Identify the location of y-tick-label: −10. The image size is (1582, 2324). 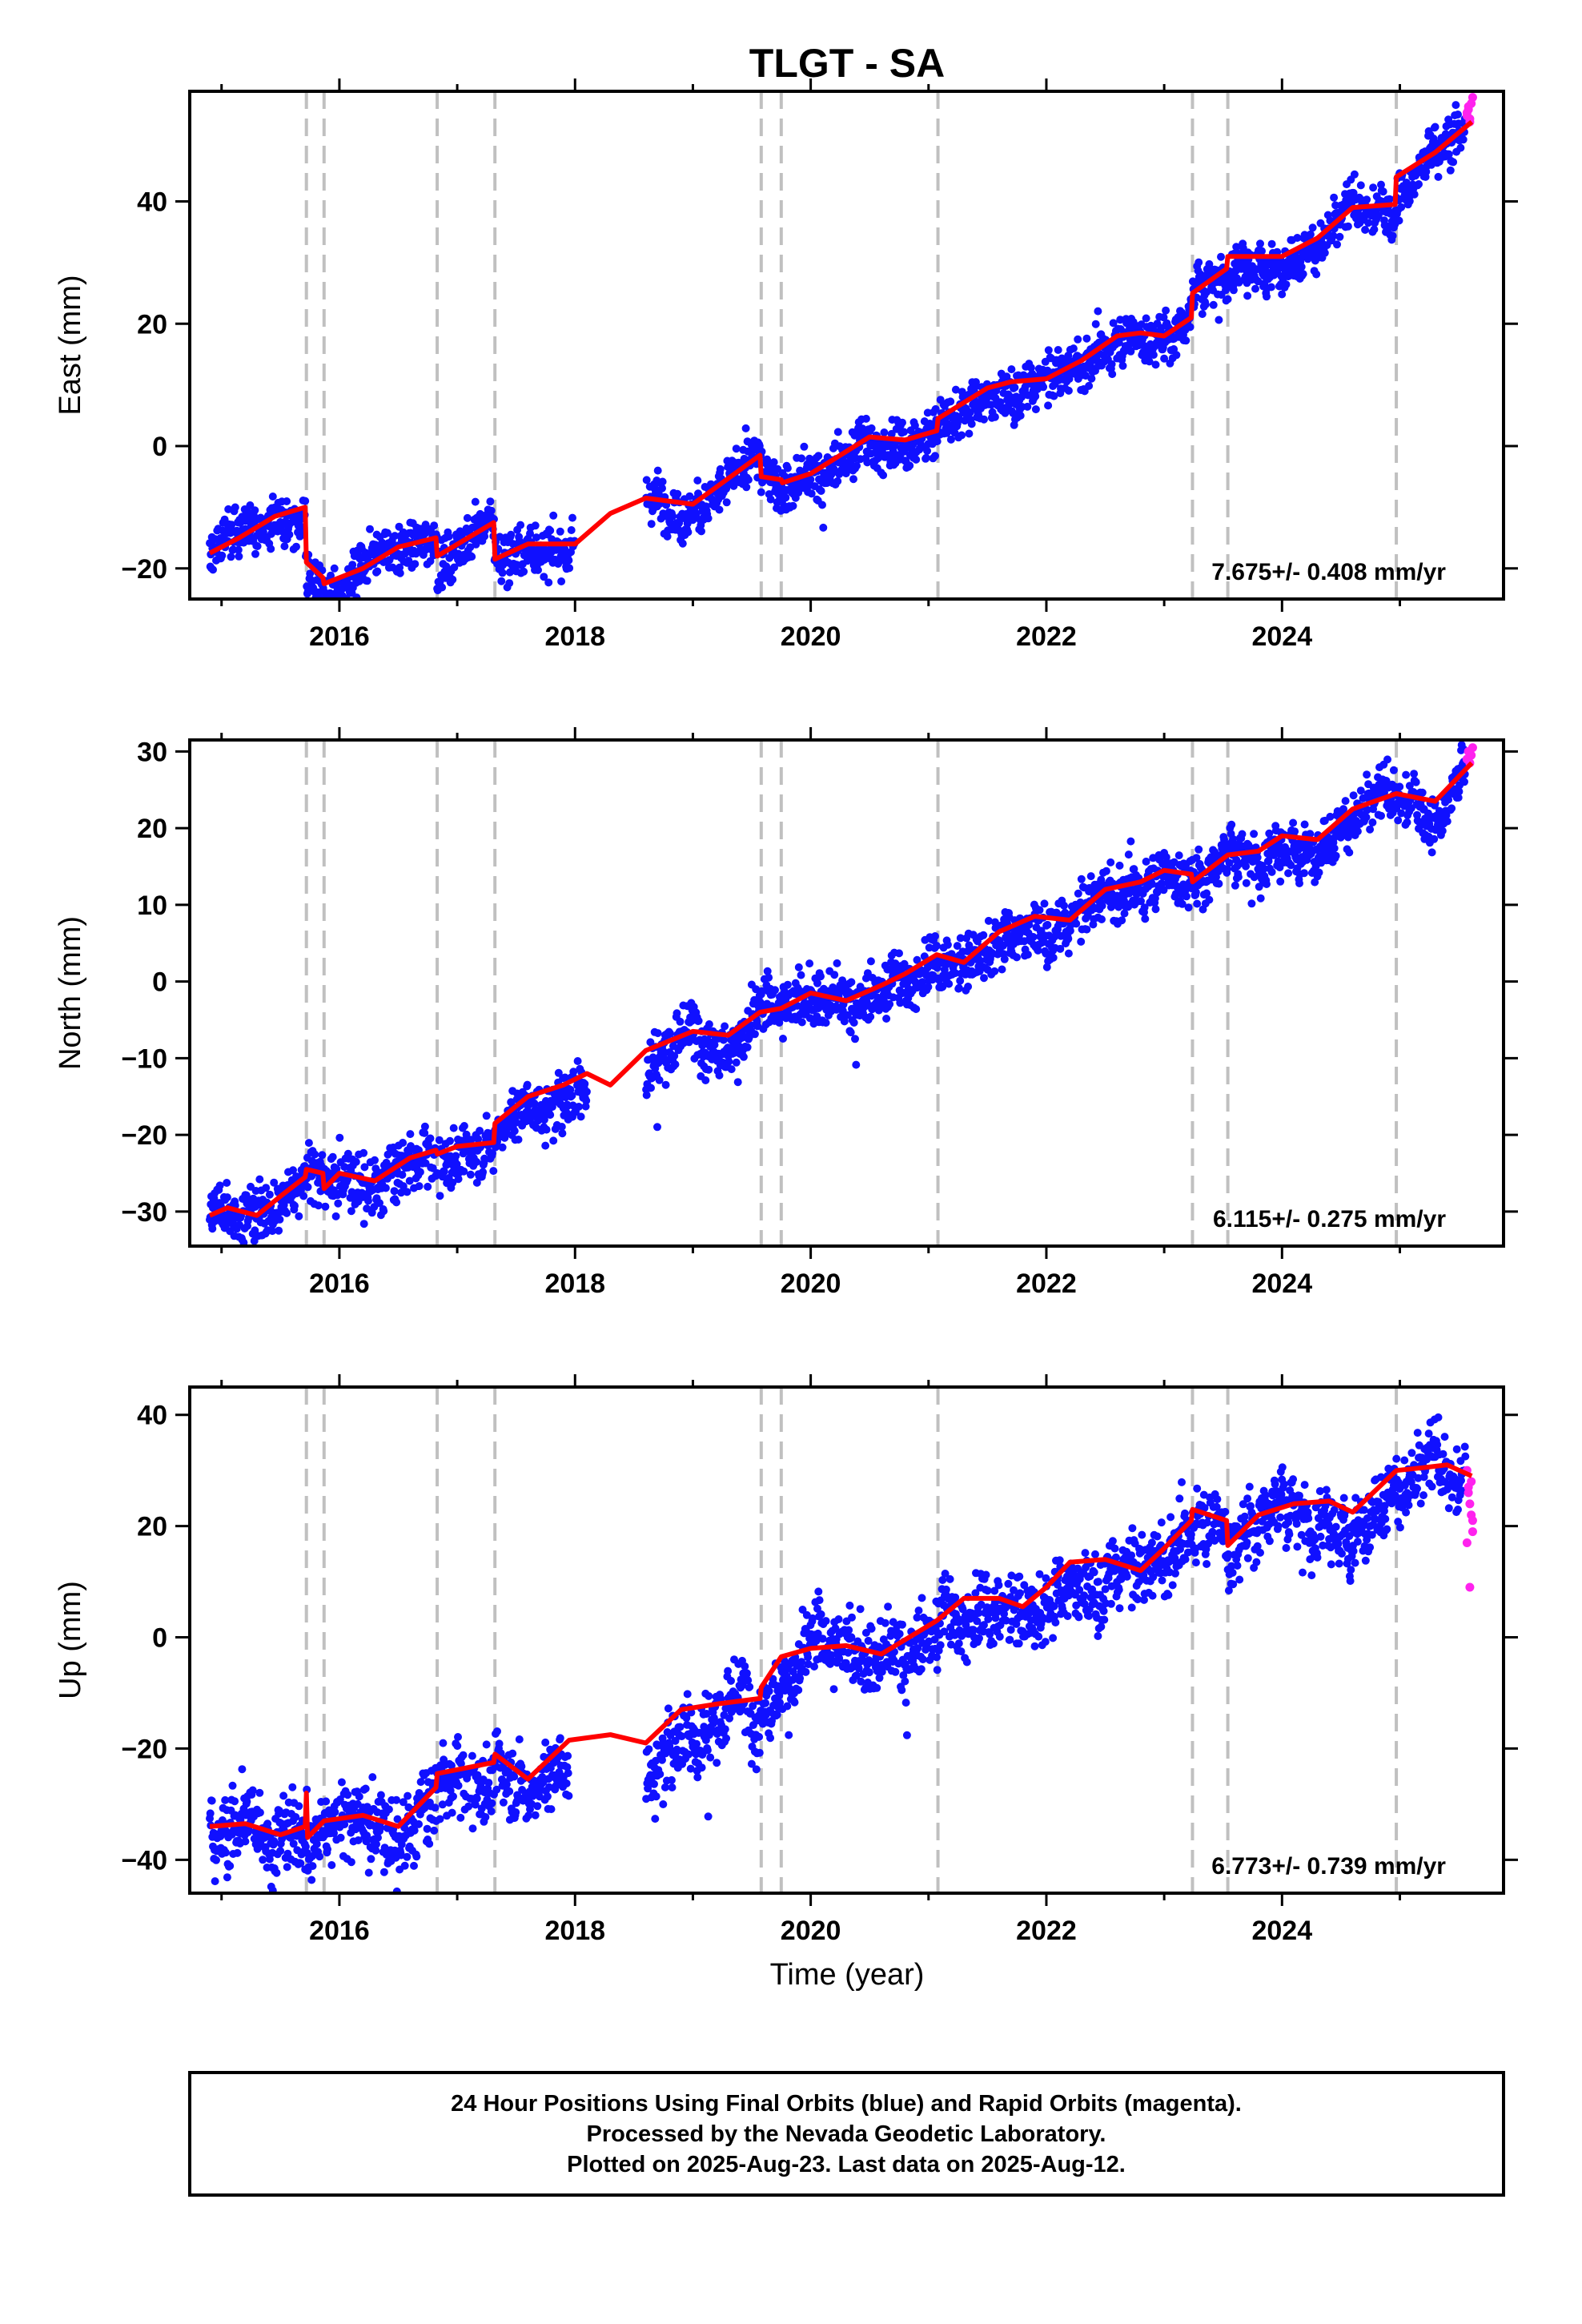
(144, 1058).